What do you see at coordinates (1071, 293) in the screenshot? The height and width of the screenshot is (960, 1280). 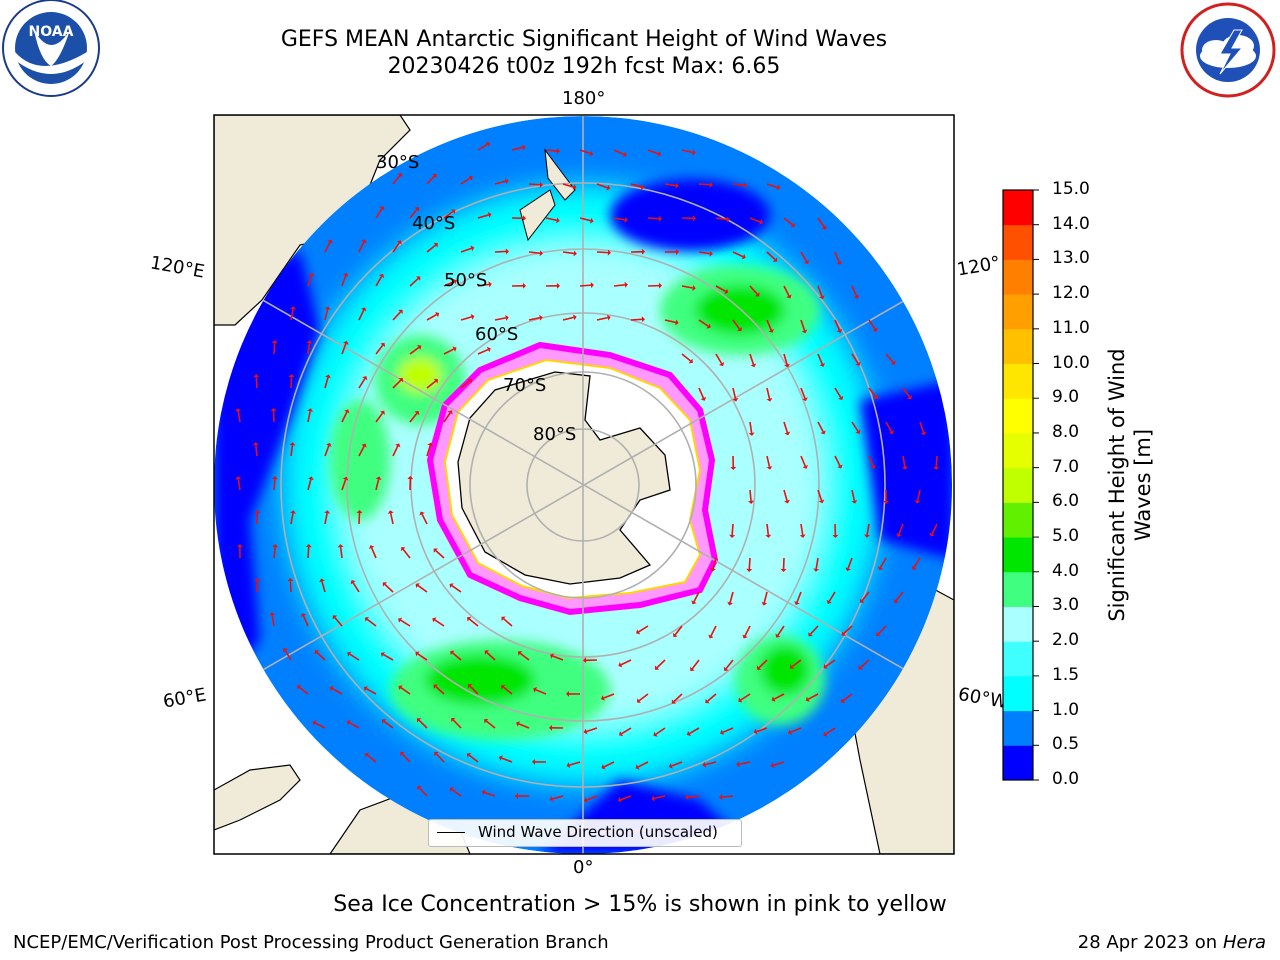 I see `colorbar-tick-label: 12.0` at bounding box center [1071, 293].